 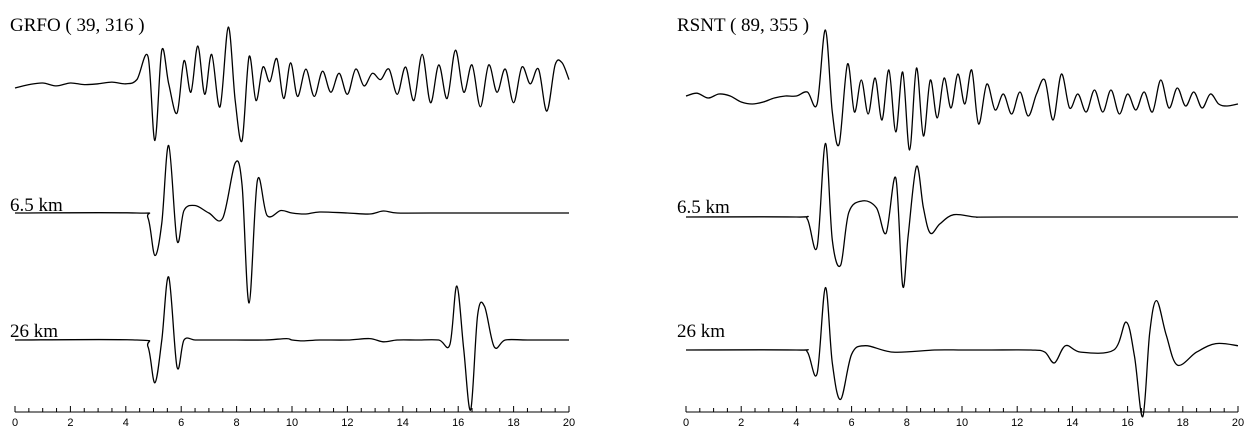 I want to click on rsnt-station-title: RSNT ( 89, 355 ), so click(x=743, y=25).